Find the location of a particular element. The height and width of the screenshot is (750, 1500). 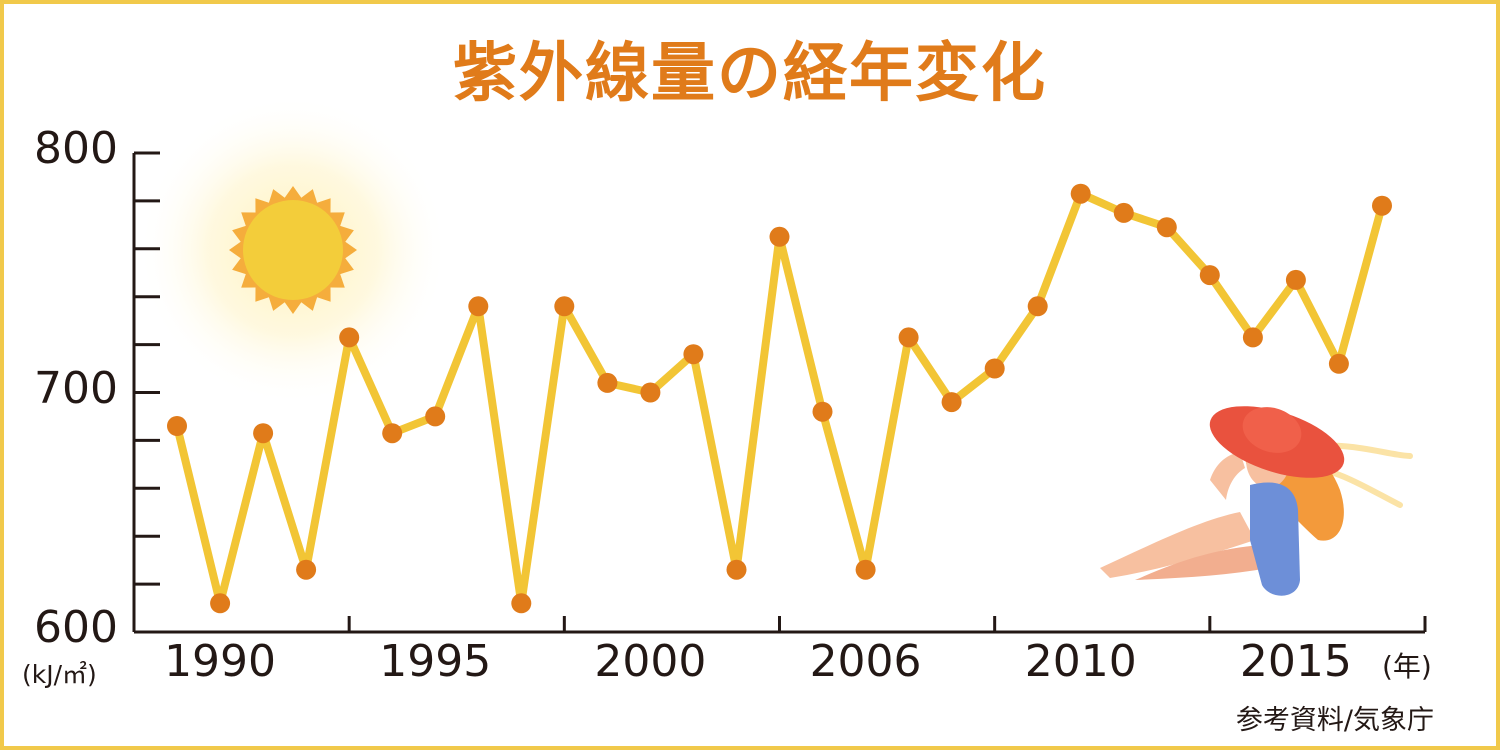

chart-title: 紫外線量の経年変化 is located at coordinates (750, 74).